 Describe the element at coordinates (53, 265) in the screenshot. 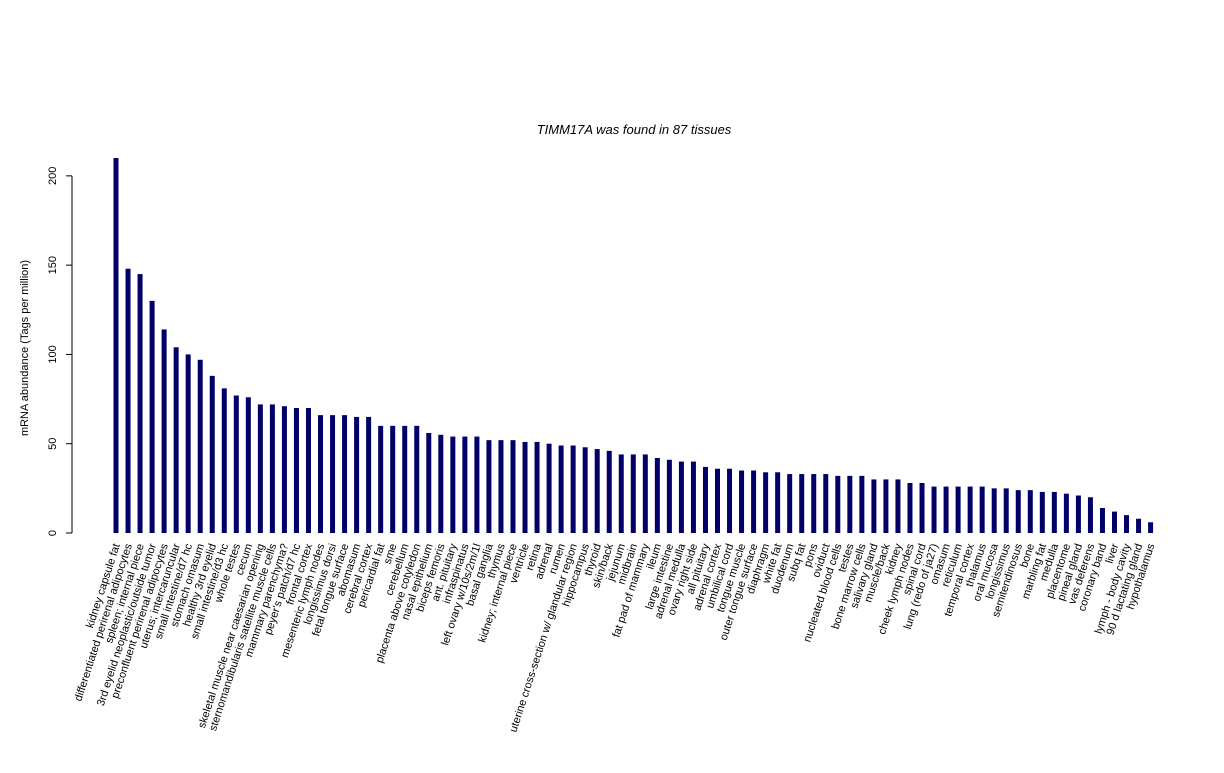

I see `y-tick-label: 150` at that location.